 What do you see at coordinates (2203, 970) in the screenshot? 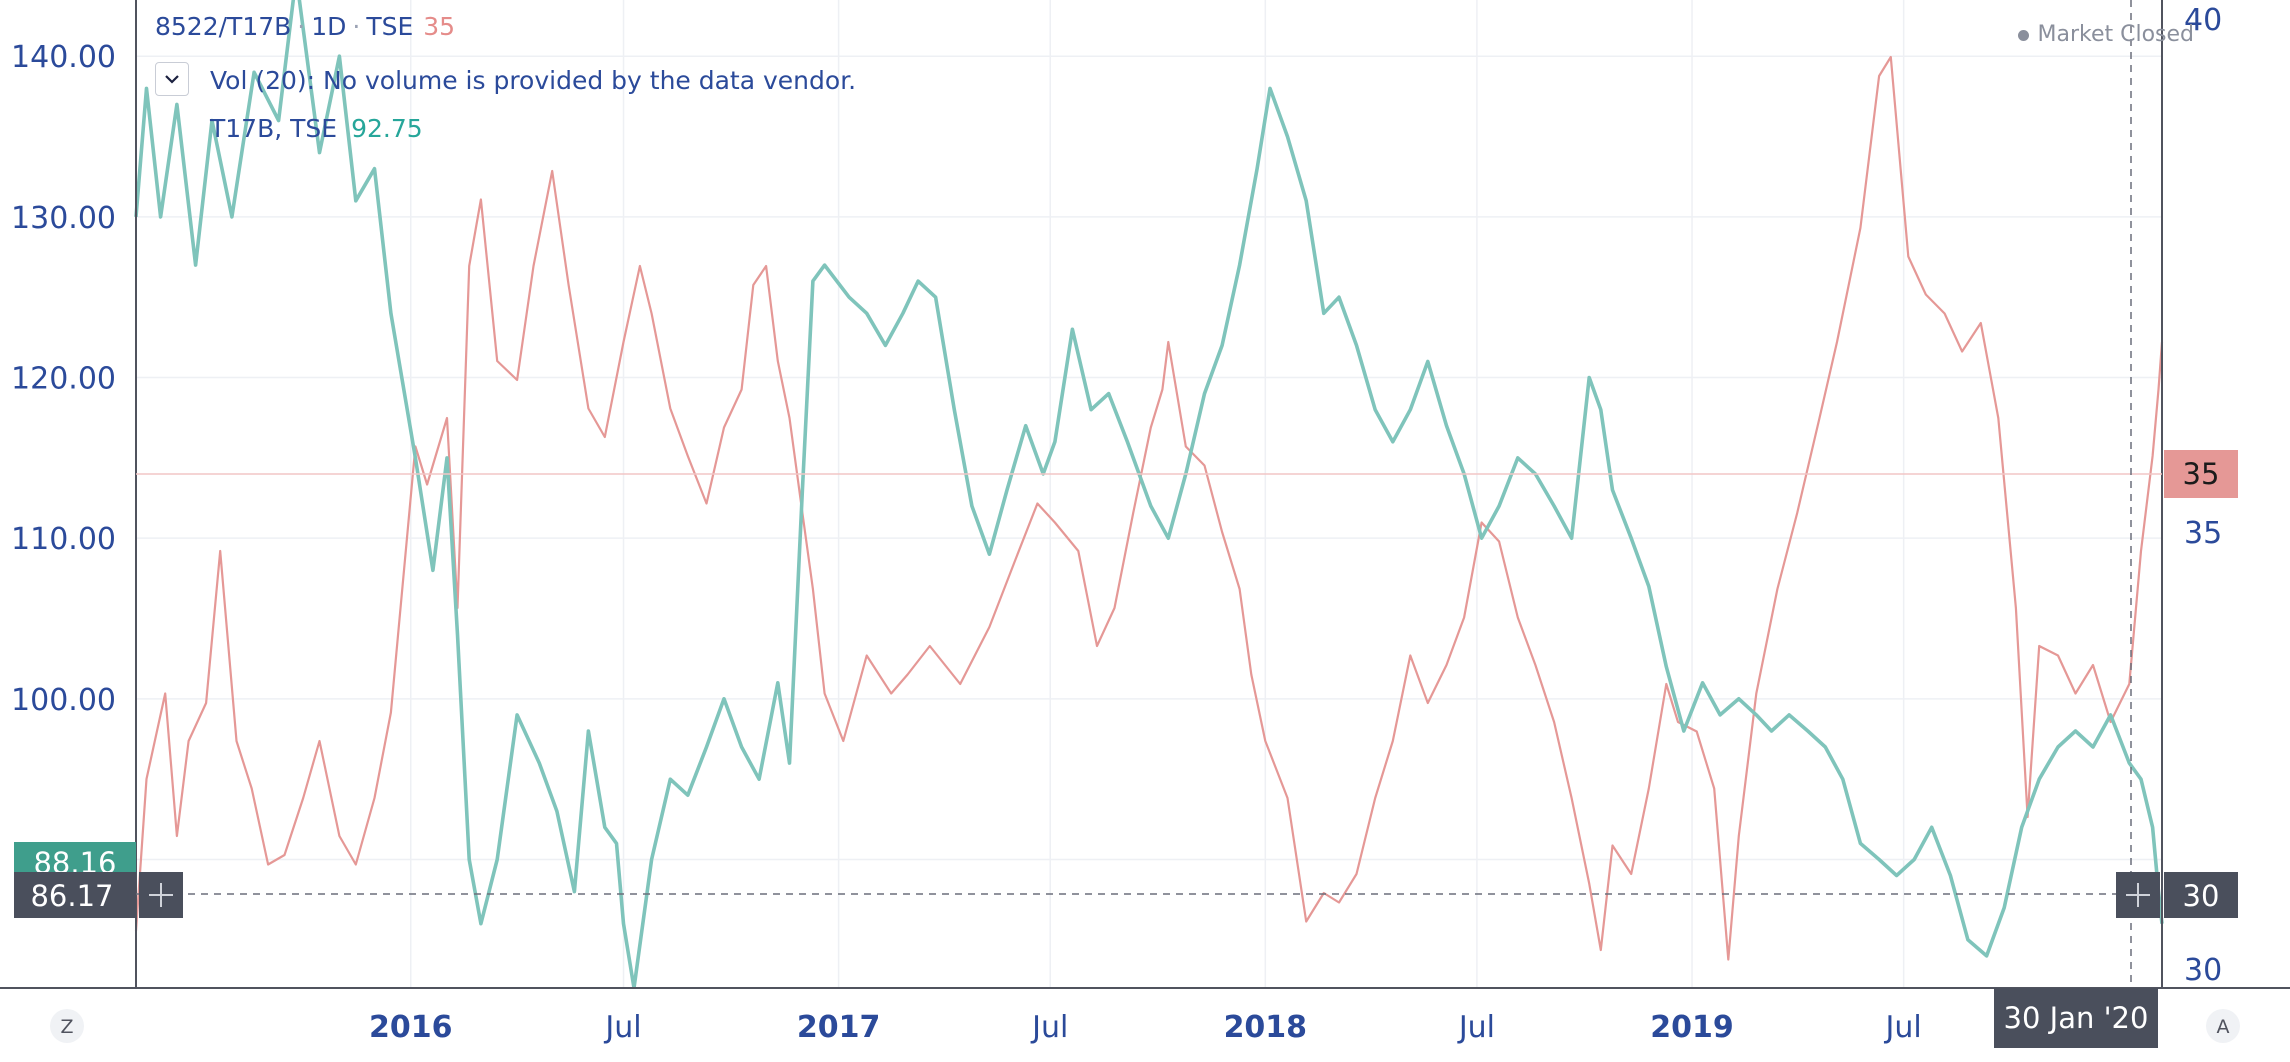
I see `right-axis-tick-label: 30` at bounding box center [2203, 970].